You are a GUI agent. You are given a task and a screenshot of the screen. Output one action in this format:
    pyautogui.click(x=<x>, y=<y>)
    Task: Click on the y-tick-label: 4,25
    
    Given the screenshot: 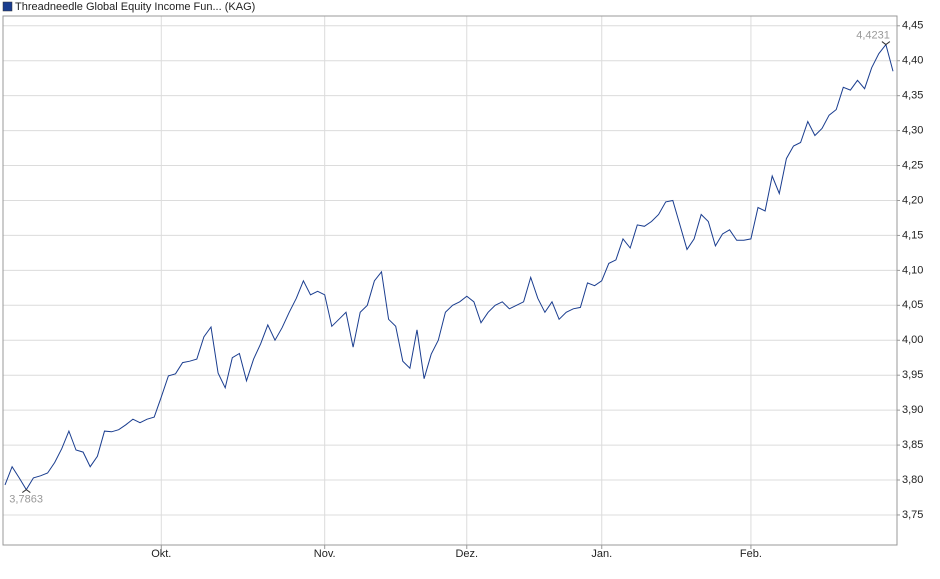 What is the action you would take?
    pyautogui.click(x=912, y=165)
    